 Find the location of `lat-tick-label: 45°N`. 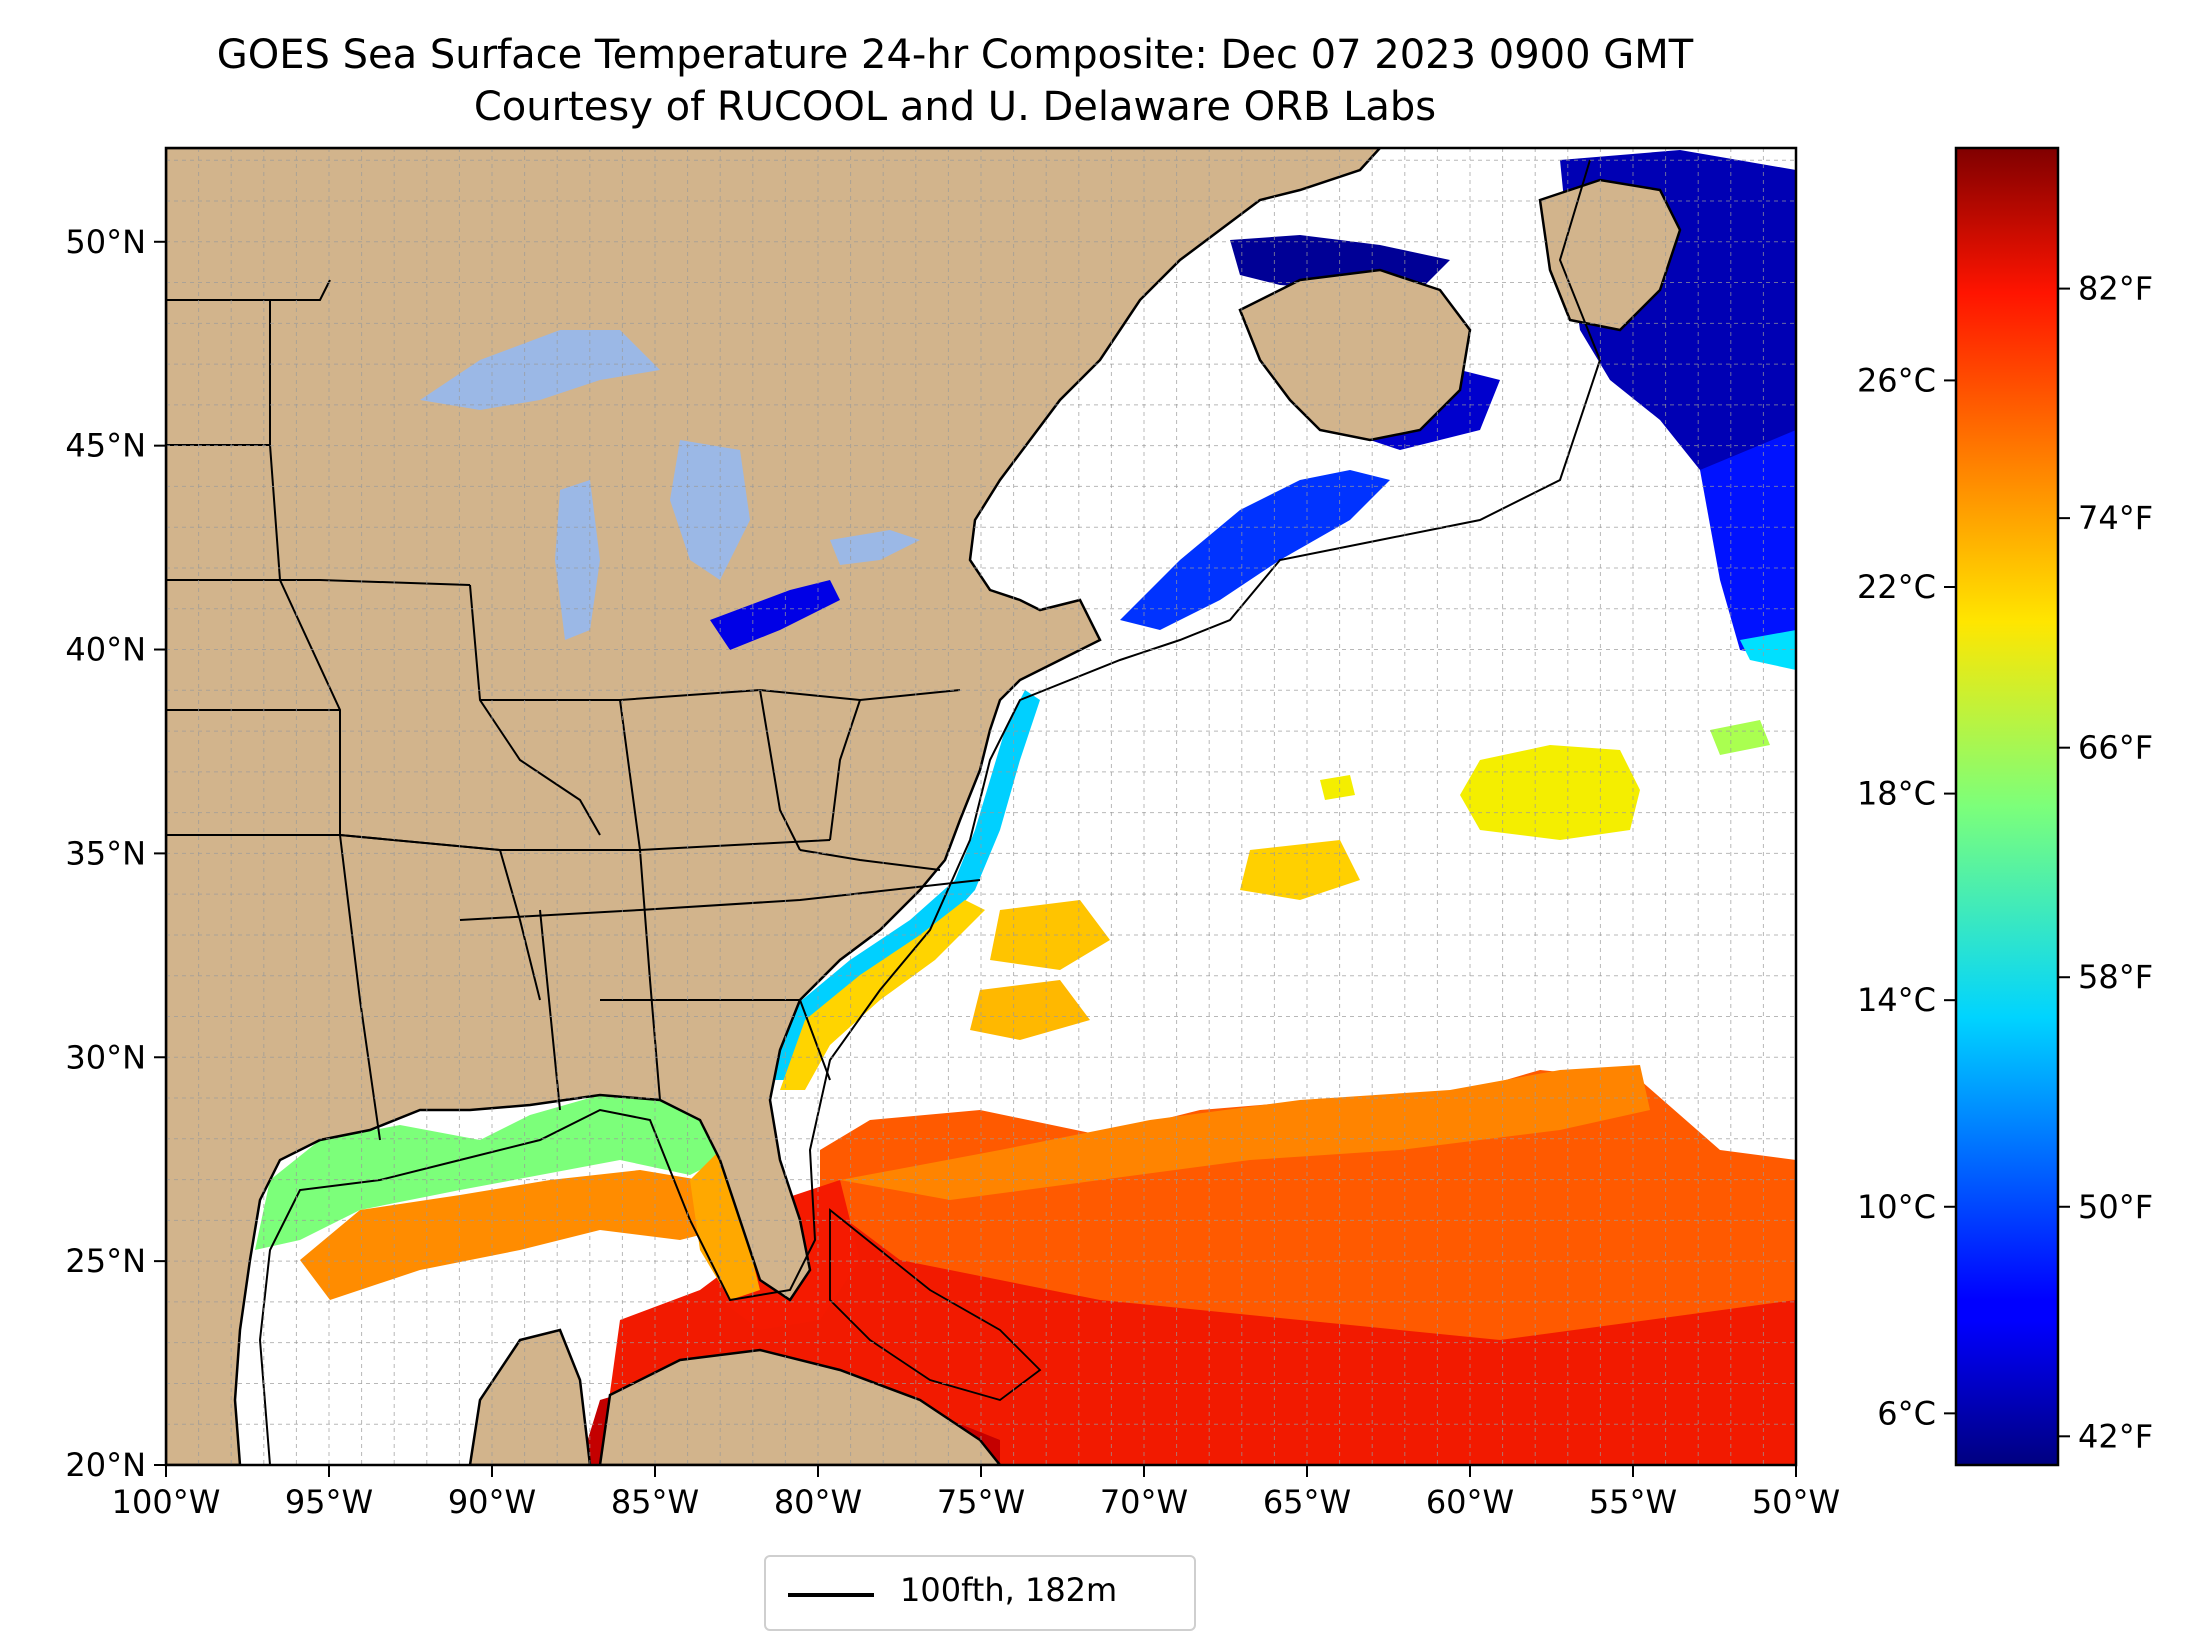

lat-tick-label: 45°N is located at coordinates (105, 446).